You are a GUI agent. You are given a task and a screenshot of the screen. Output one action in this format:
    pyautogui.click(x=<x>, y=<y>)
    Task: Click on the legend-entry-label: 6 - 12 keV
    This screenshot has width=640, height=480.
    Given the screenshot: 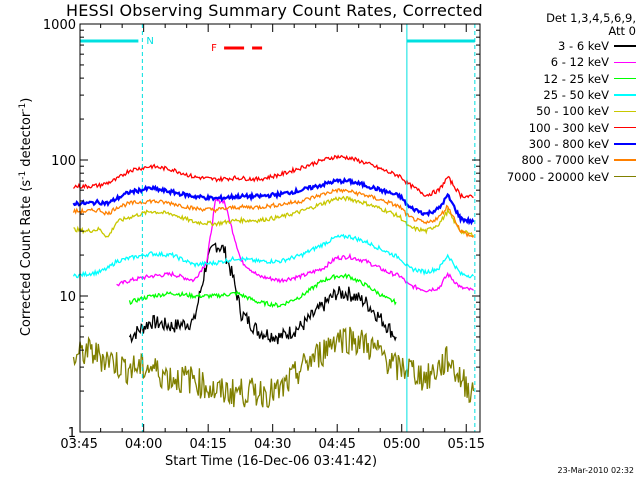 What is the action you would take?
    pyautogui.click(x=579, y=62)
    